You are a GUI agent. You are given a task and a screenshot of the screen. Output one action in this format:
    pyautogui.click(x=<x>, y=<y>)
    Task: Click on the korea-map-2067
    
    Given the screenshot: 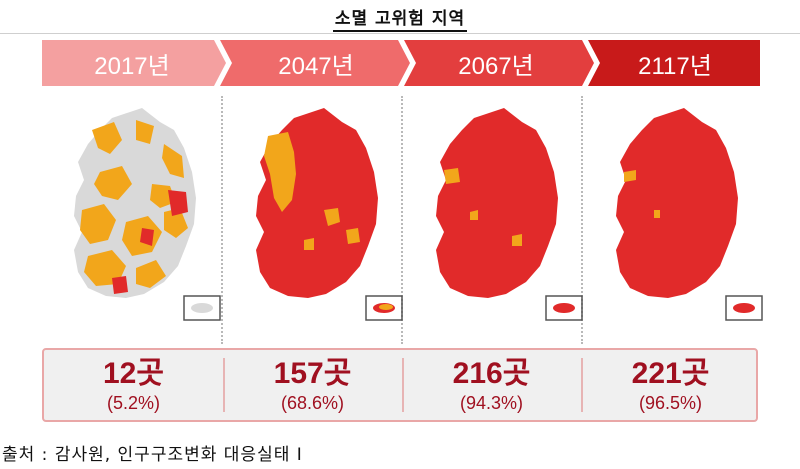 What is the action you would take?
    pyautogui.click(x=509, y=214)
    